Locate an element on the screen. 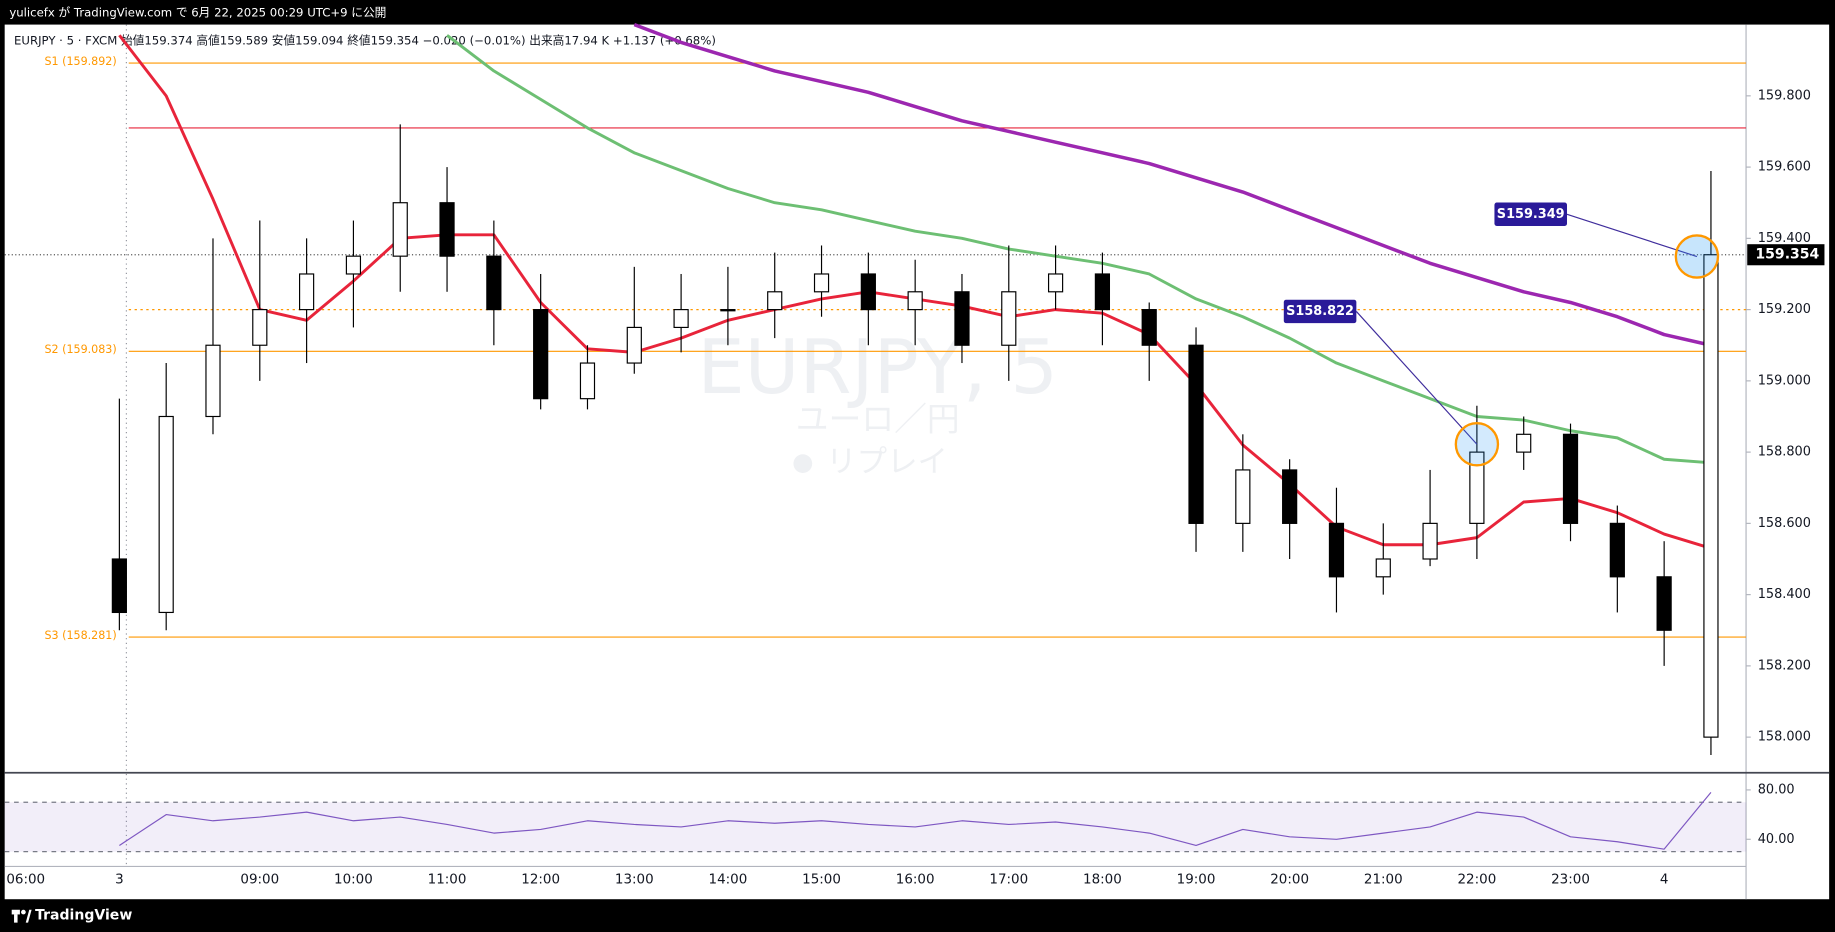  x-tick-label: 11:00 is located at coordinates (447, 879).